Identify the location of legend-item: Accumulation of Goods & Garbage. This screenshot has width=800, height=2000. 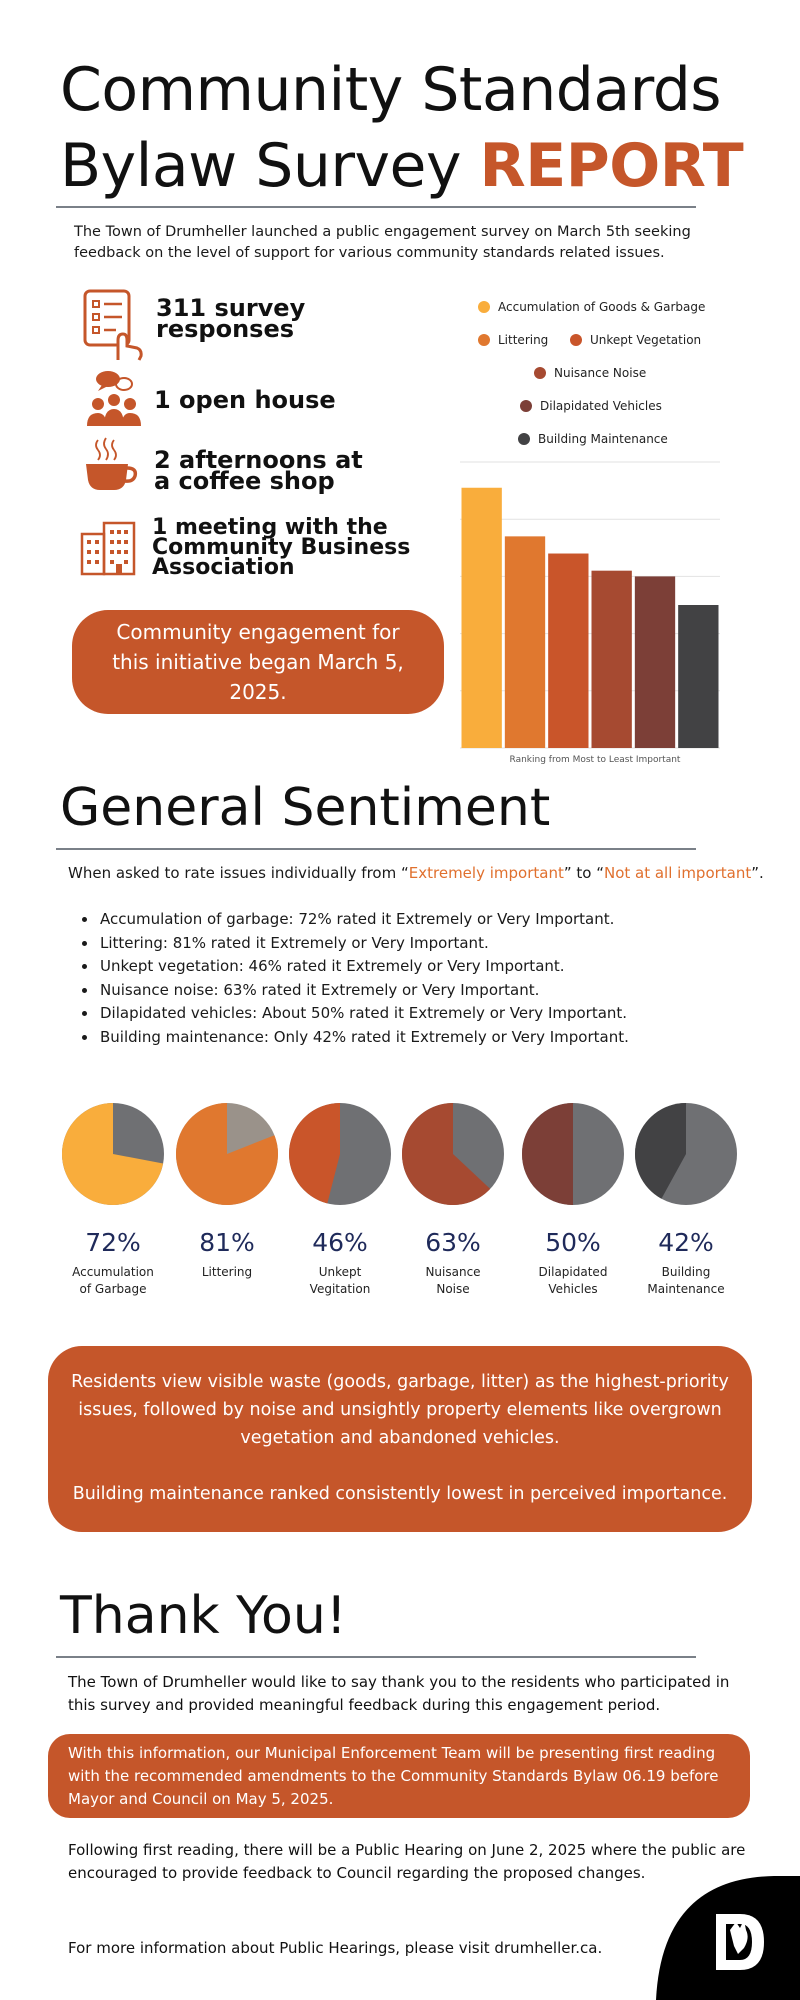
(591, 307).